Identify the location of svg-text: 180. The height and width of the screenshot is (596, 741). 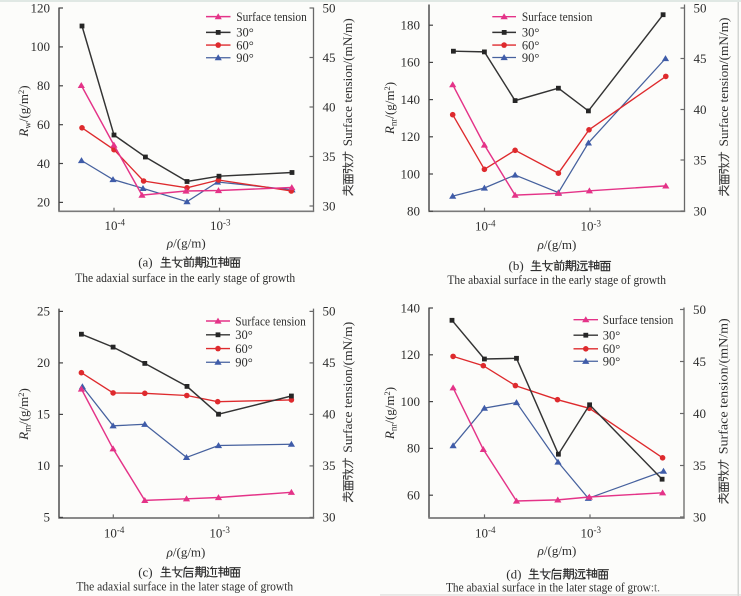
(411, 25).